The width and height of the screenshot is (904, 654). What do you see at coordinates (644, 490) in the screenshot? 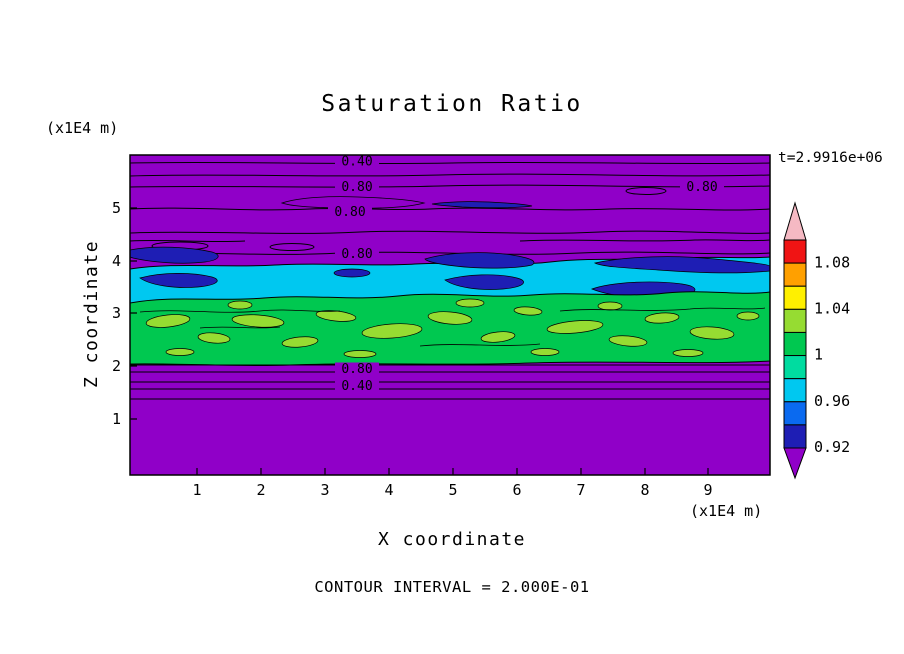
I see `x-tick-label: 8` at bounding box center [644, 490].